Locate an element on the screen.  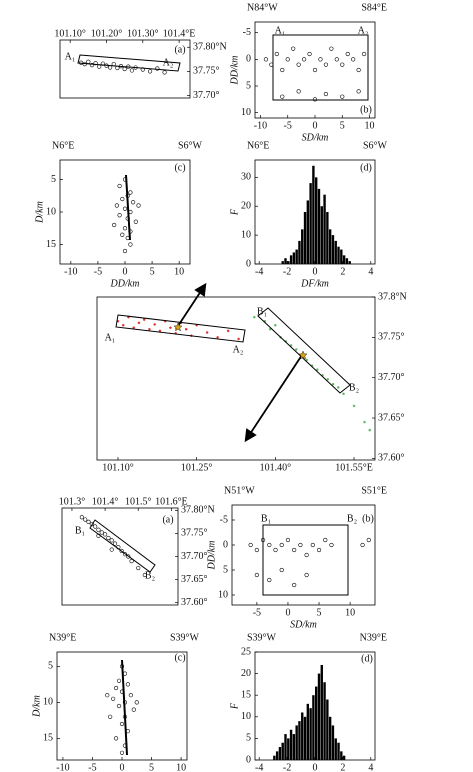
x-tick-label: 2 is located at coordinates (342, 767).